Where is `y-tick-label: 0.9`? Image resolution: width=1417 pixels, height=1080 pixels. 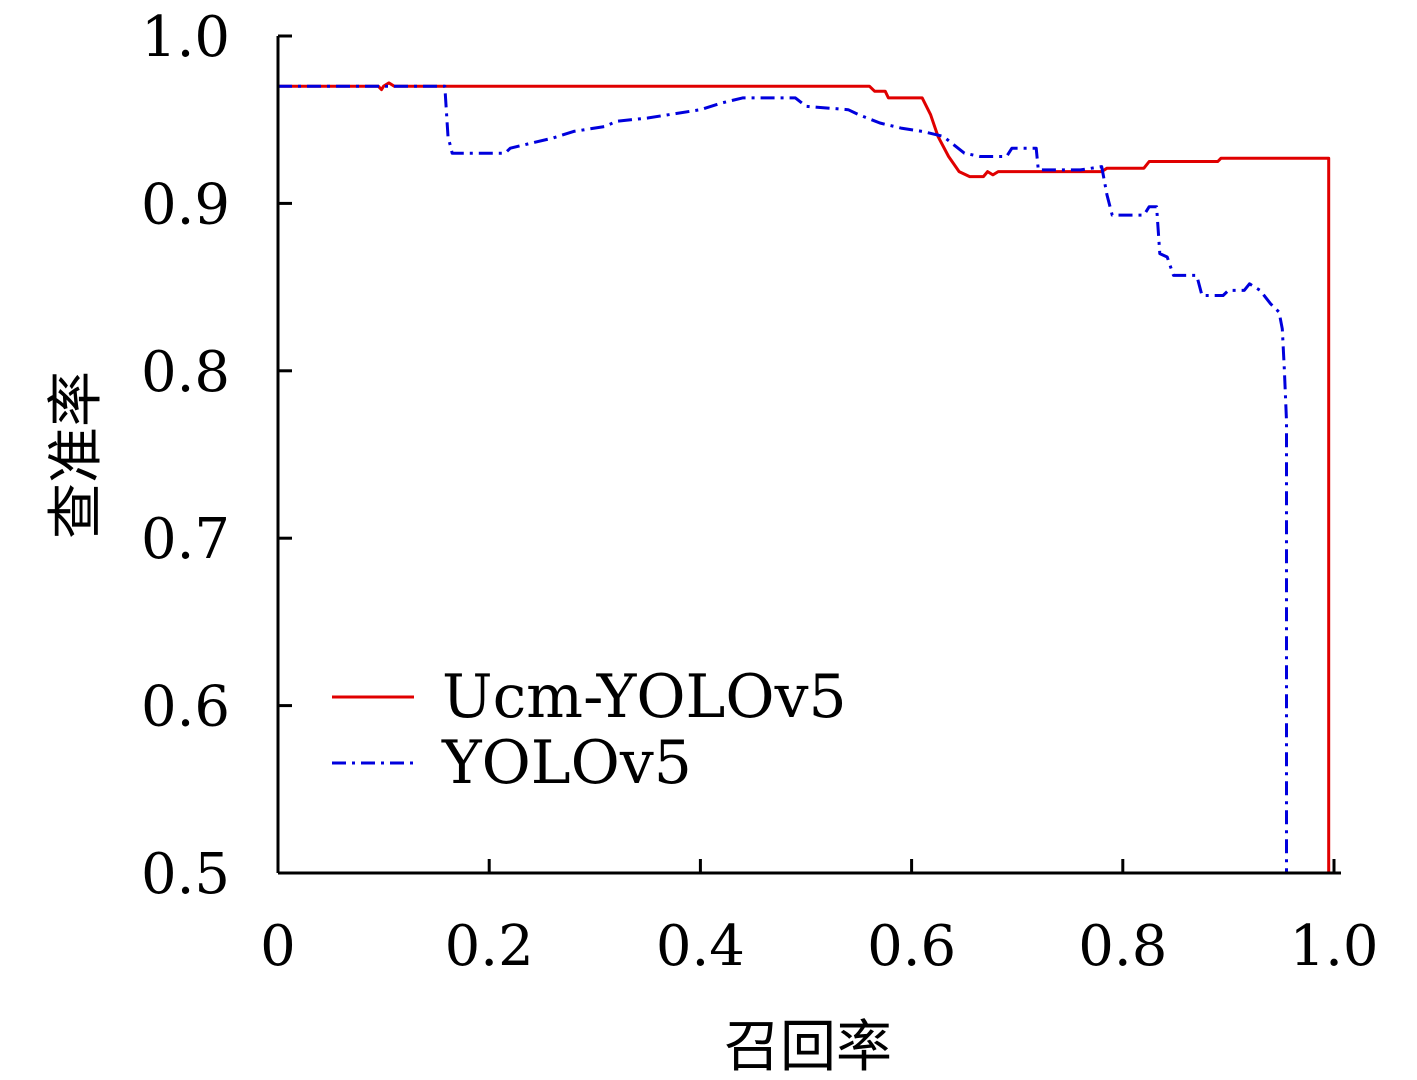
y-tick-label: 0.9 is located at coordinates (185, 204).